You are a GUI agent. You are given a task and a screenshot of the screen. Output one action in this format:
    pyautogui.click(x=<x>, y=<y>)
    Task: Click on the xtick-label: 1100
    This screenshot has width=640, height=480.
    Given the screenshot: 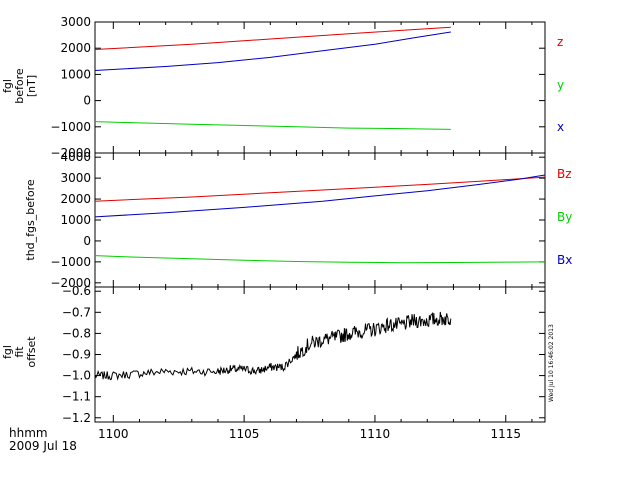 What is the action you would take?
    pyautogui.click(x=113, y=434)
    